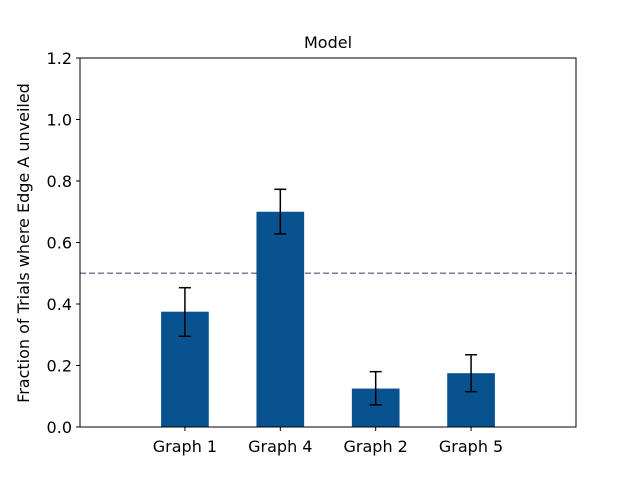 The image size is (640, 480). Describe the element at coordinates (328, 441) in the screenshot. I see `x-ticks: Graph 1 Graph 4 Graph 2 Graph 5` at that location.